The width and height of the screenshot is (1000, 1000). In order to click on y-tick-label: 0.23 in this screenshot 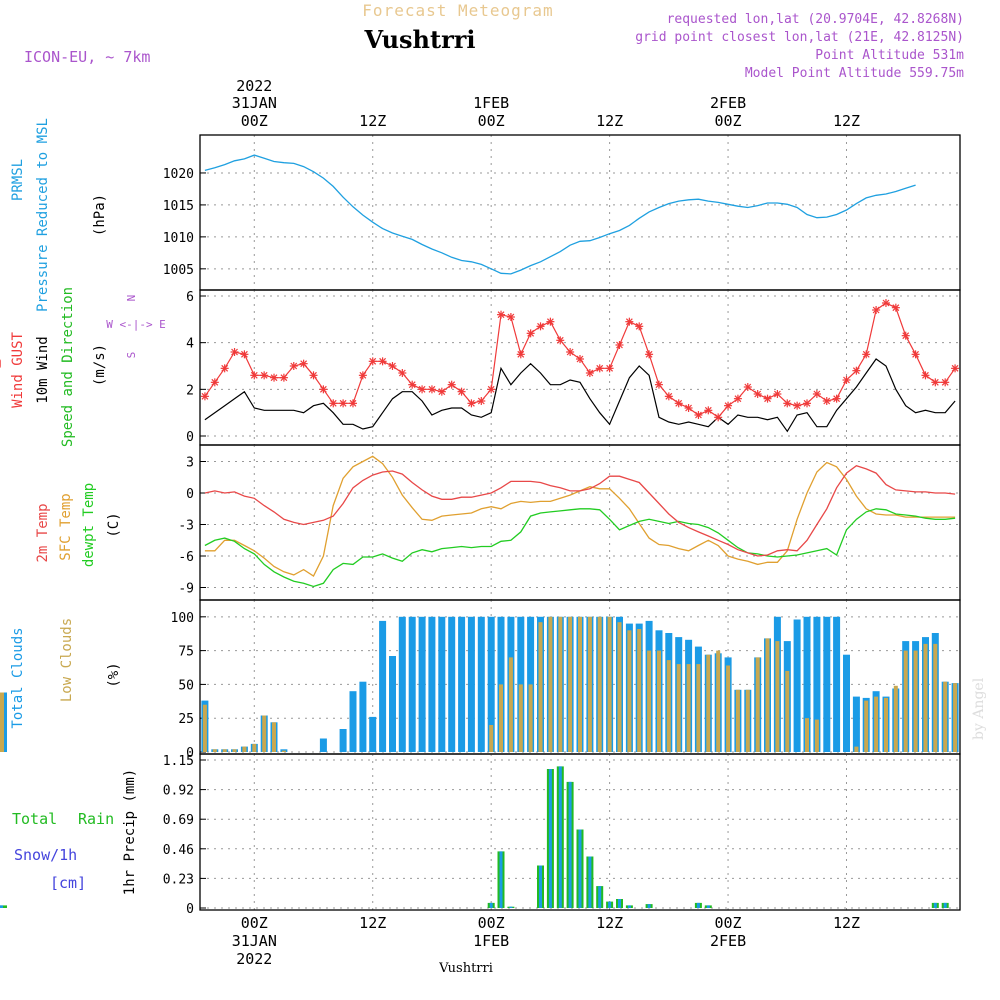, I will do `click(178, 879)`.